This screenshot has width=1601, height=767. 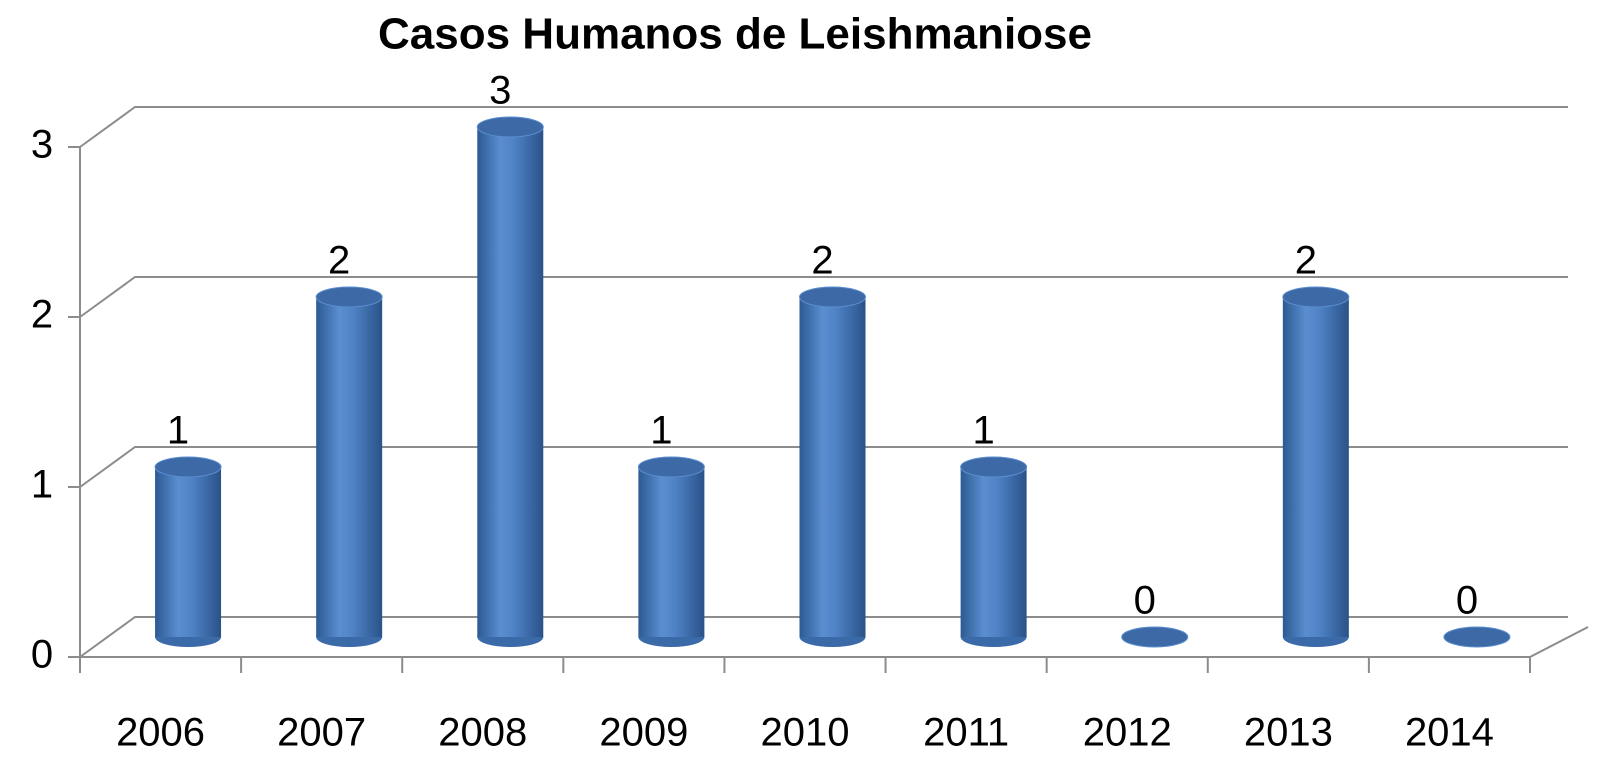 I want to click on y-tick-label: 2, so click(x=42, y=315).